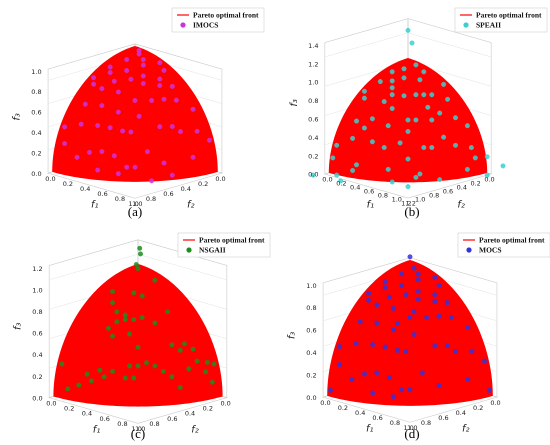  I want to click on z-axis-label: f₃, so click(294, 103).